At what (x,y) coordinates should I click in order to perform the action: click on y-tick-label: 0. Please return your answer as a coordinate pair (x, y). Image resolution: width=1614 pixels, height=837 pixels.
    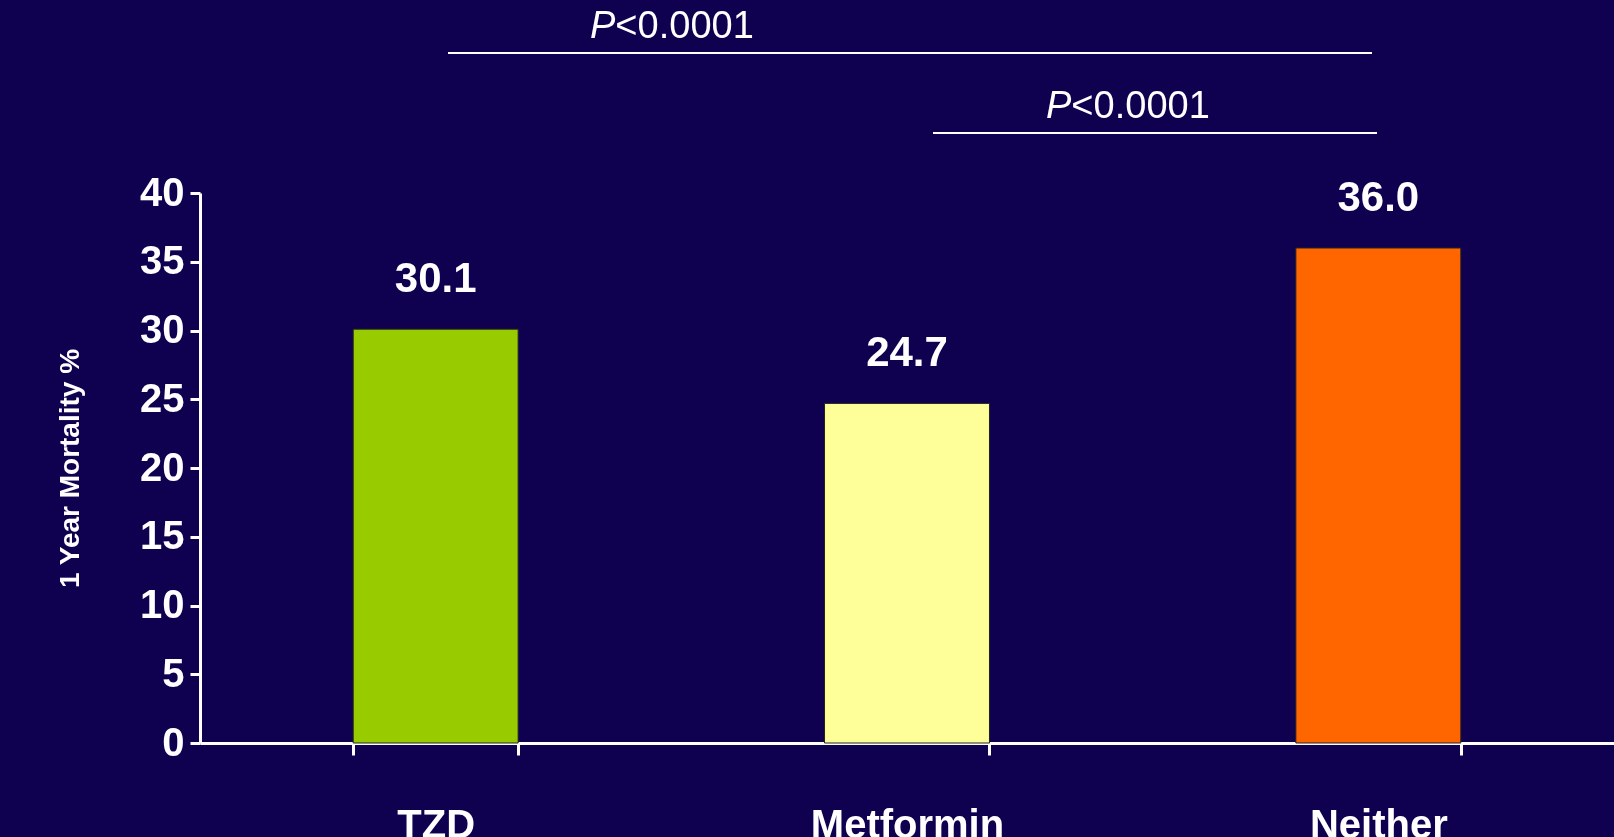
    Looking at the image, I should click on (173, 741).